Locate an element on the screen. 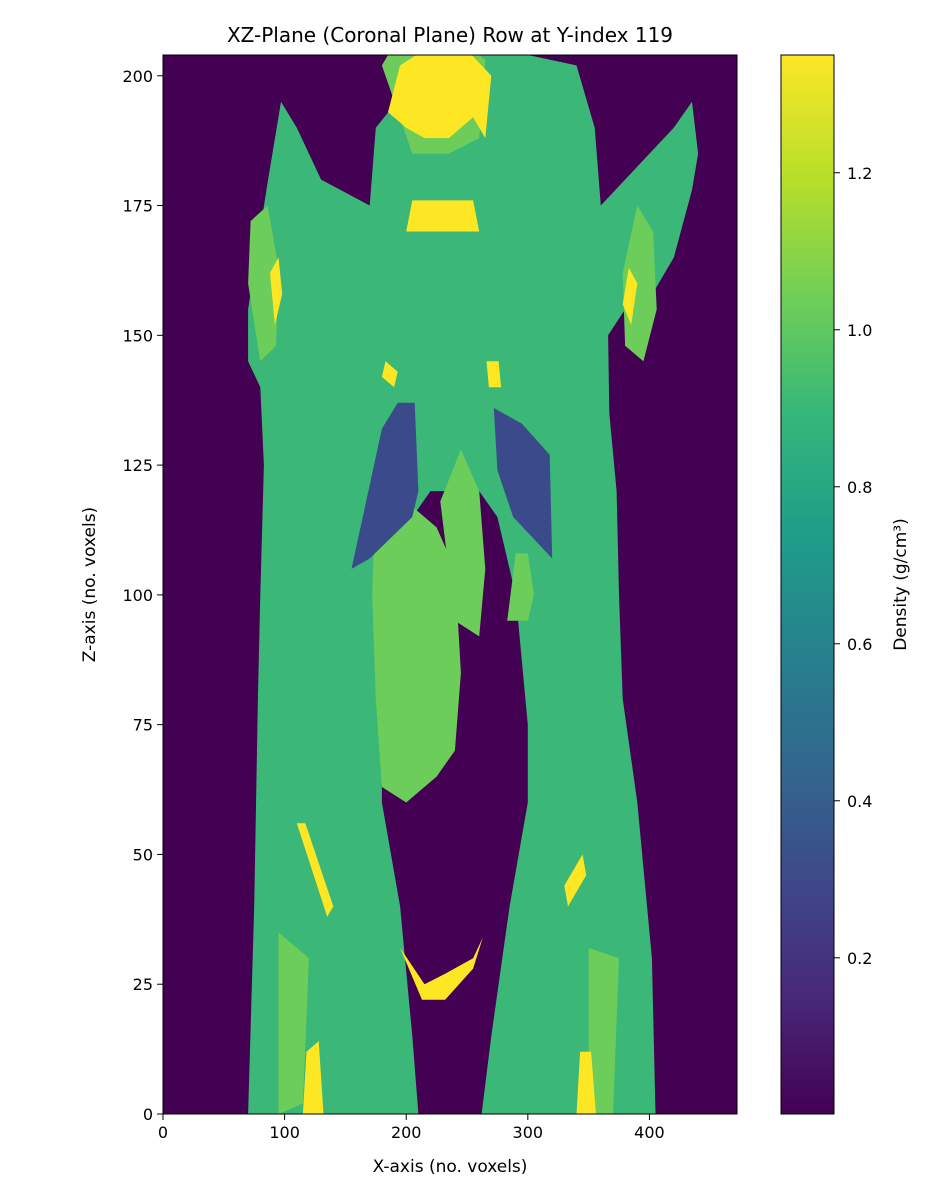  colorbar-label: Density (g/cm³) is located at coordinates (901, 584).